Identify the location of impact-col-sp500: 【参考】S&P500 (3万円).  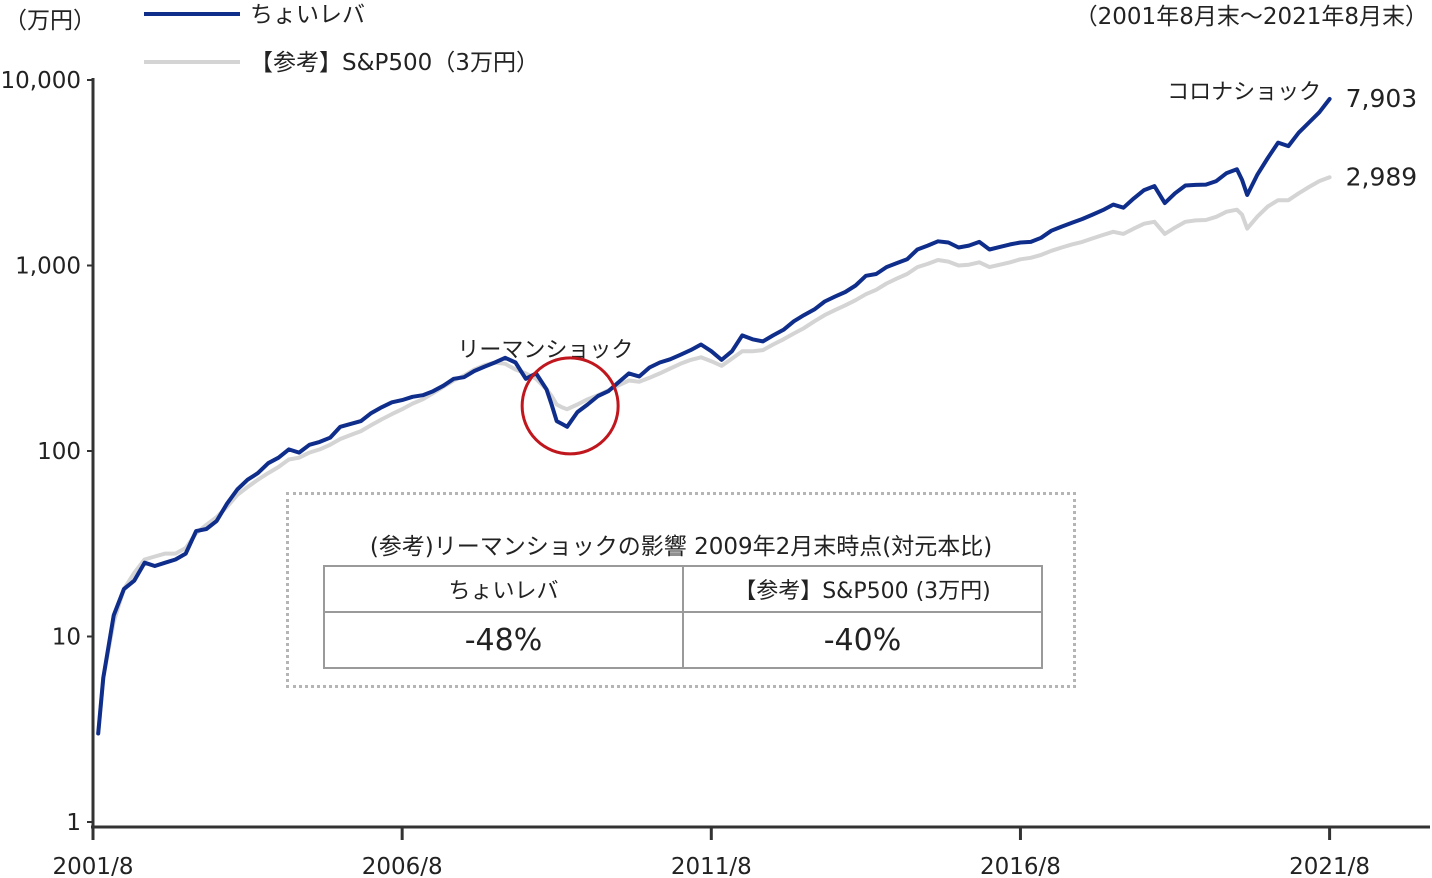
(862, 589).